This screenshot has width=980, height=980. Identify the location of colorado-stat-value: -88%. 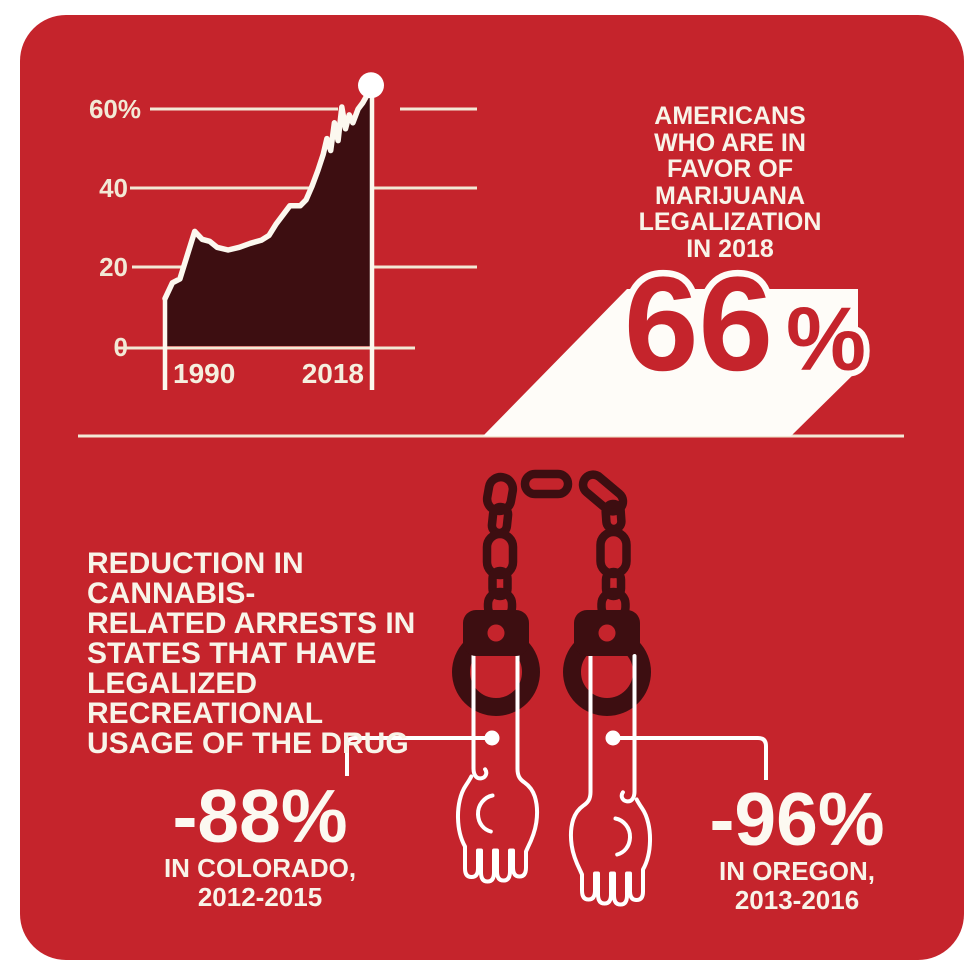
(260, 816).